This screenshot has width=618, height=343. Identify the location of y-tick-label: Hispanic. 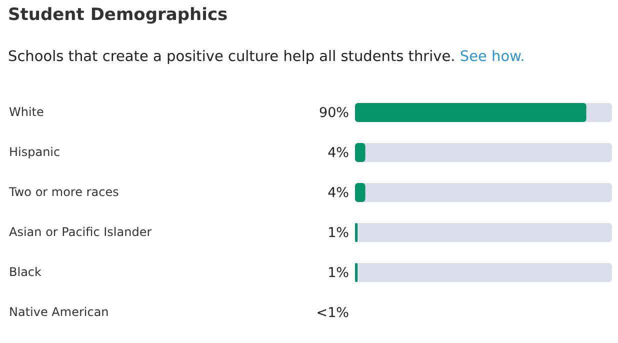
(34, 152).